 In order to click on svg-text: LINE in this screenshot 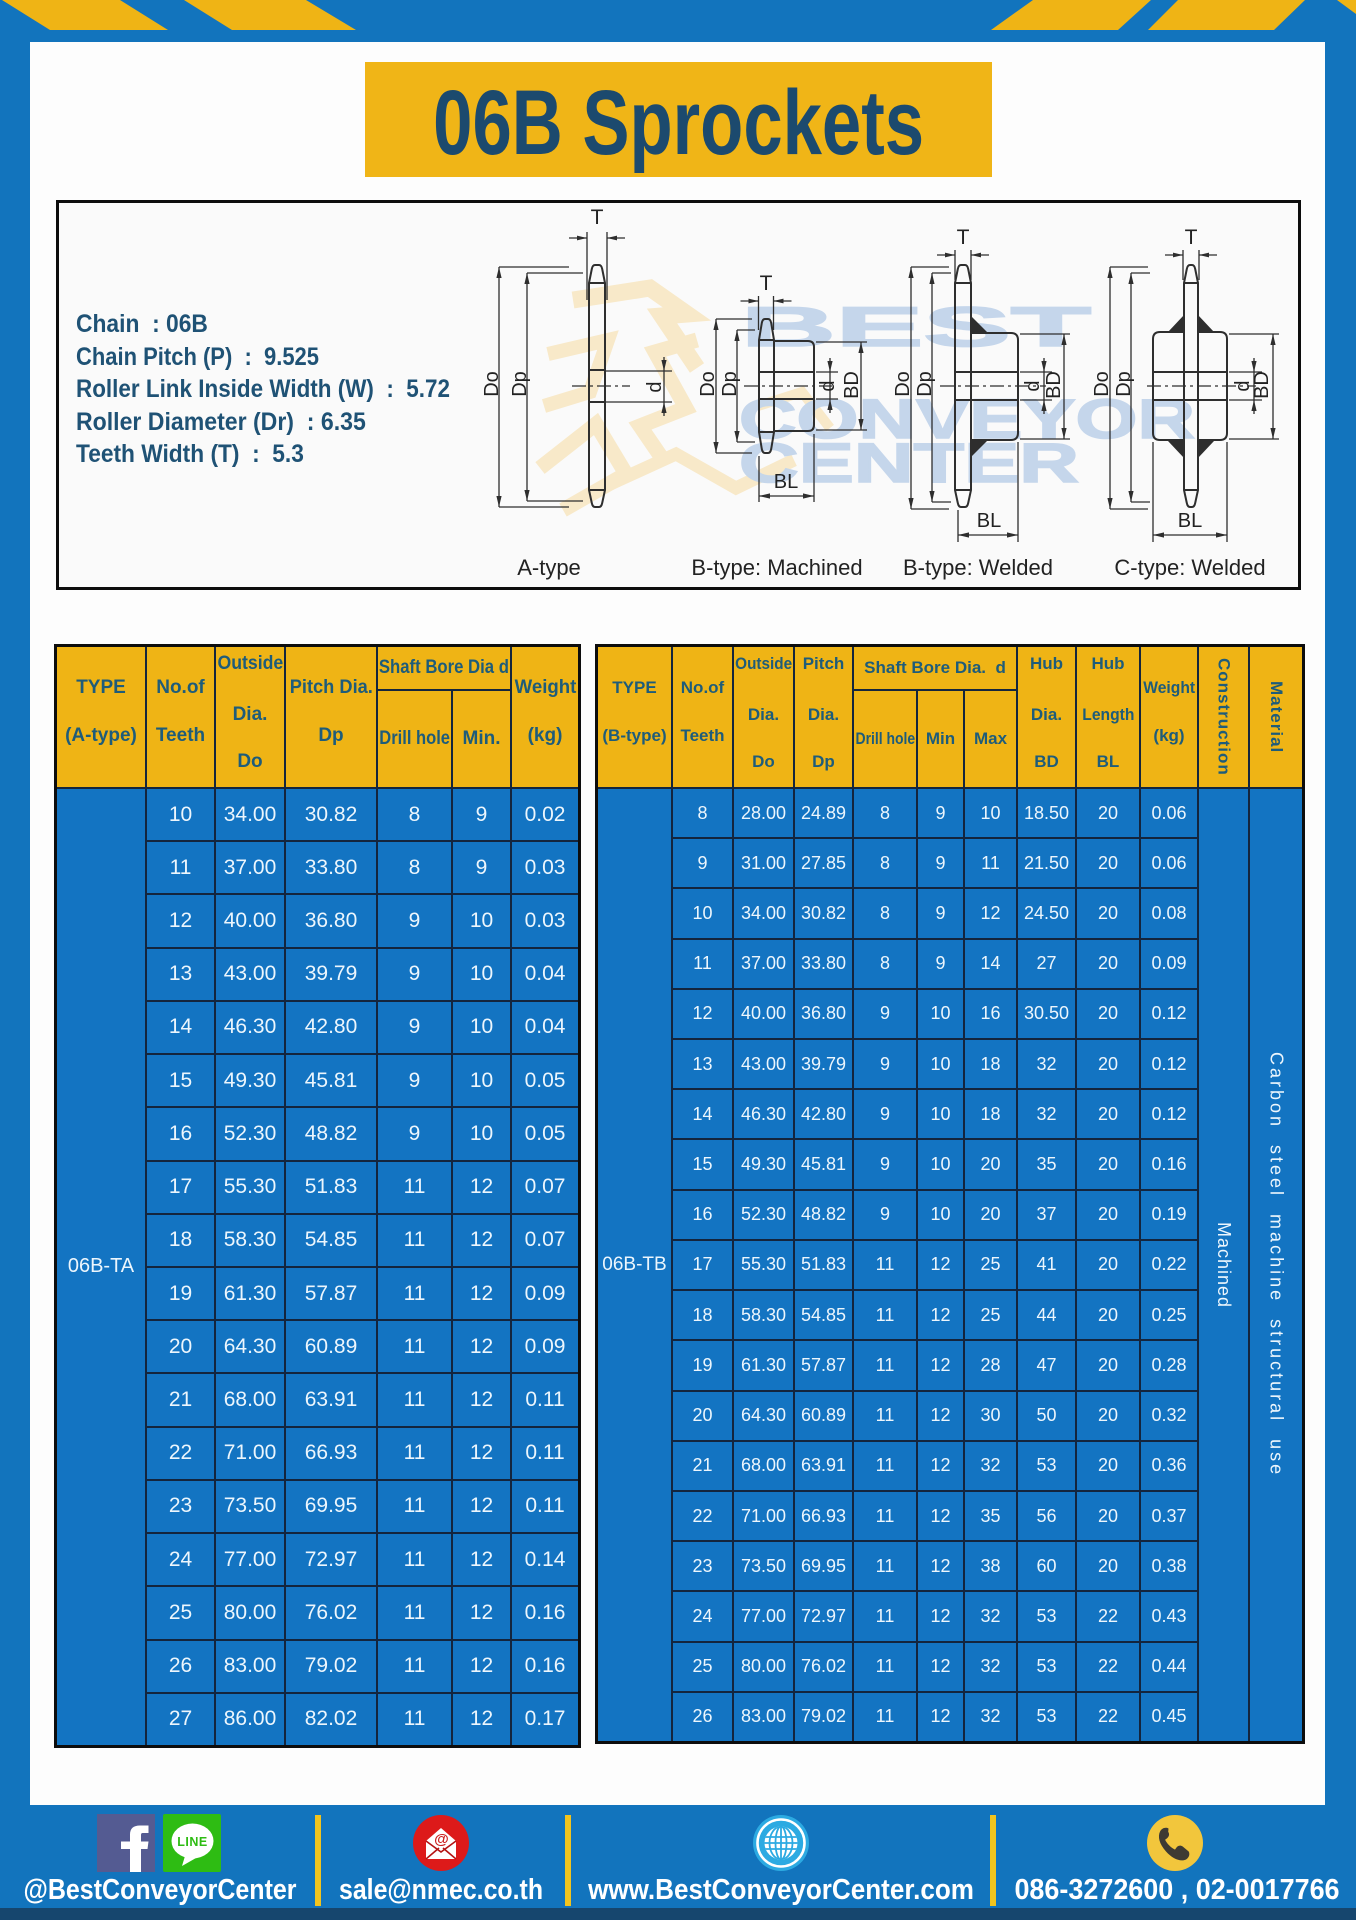, I will do `click(192, 1842)`.